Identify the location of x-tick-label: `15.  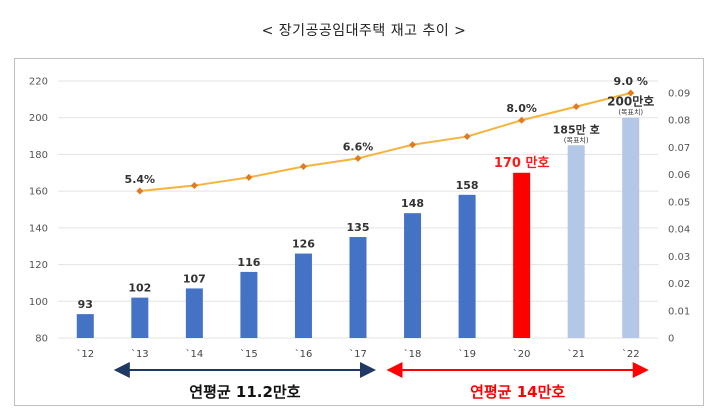
(249, 354).